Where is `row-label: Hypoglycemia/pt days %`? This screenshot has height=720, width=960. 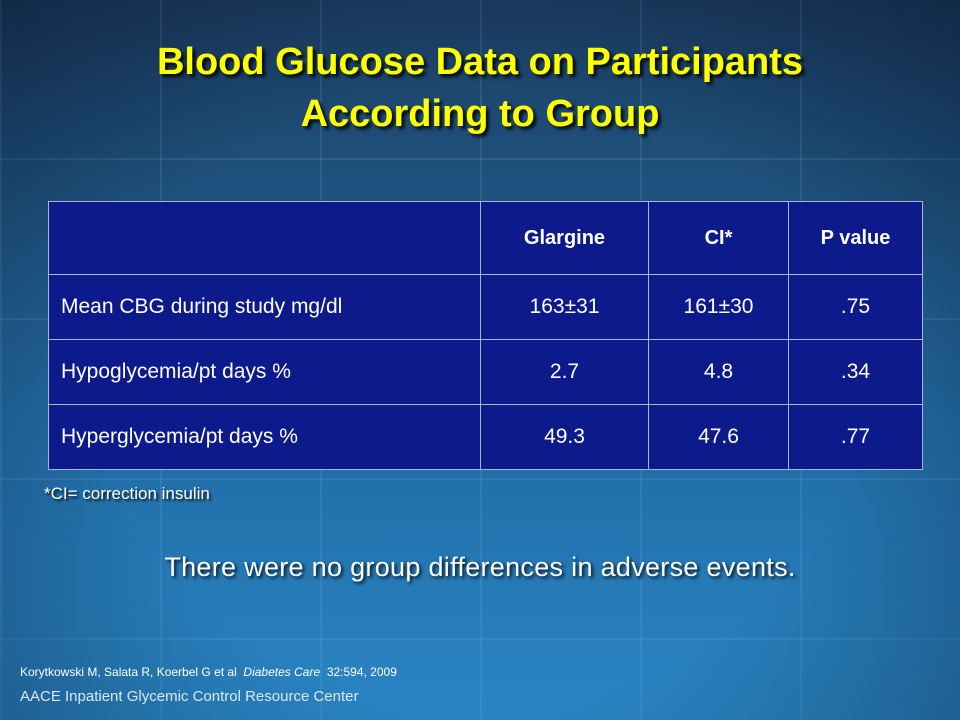 row-label: Hypoglycemia/pt days % is located at coordinates (264, 372).